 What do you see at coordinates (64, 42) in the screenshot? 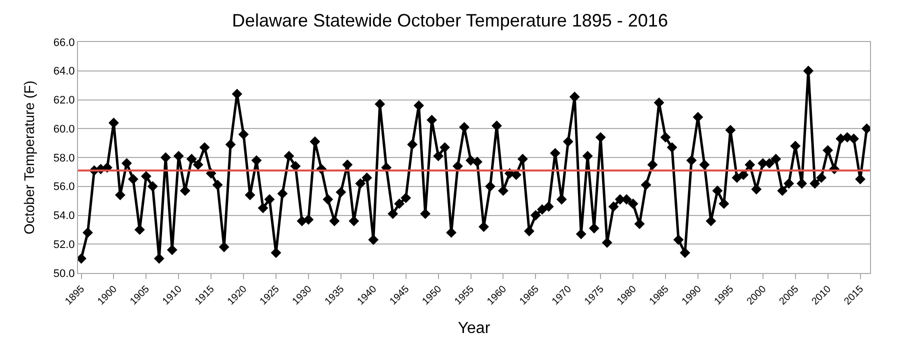
I see `y-tick-label: 66.0` at bounding box center [64, 42].